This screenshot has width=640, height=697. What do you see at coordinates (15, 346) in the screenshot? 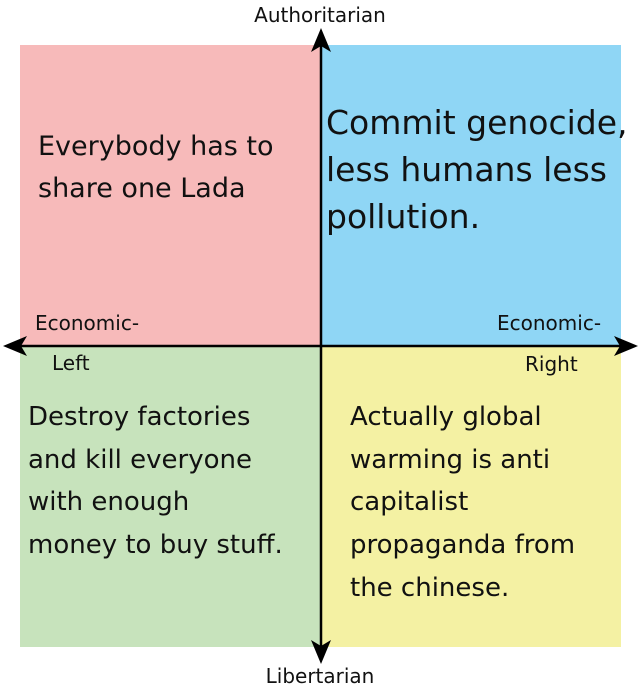
I see `arrow-left-icon` at bounding box center [15, 346].